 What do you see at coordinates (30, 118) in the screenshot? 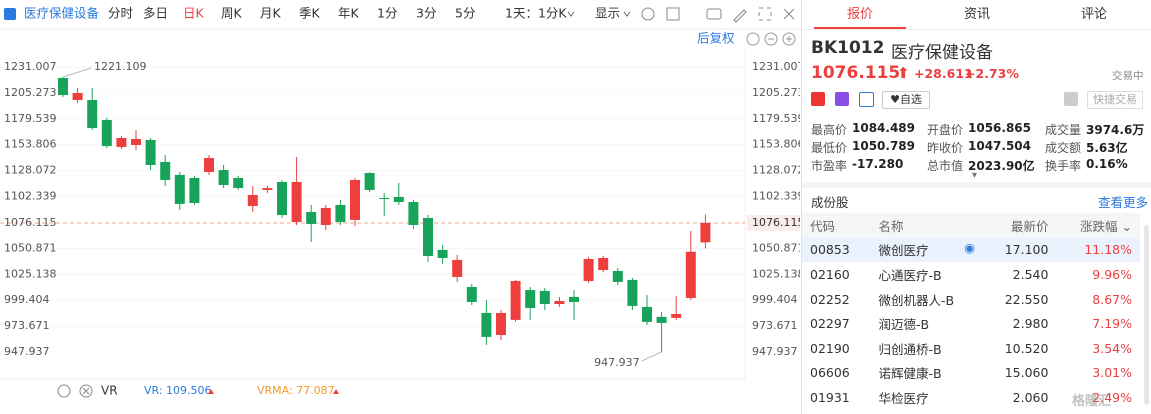
I see `y-tick-label: 1179.539` at bounding box center [30, 118].